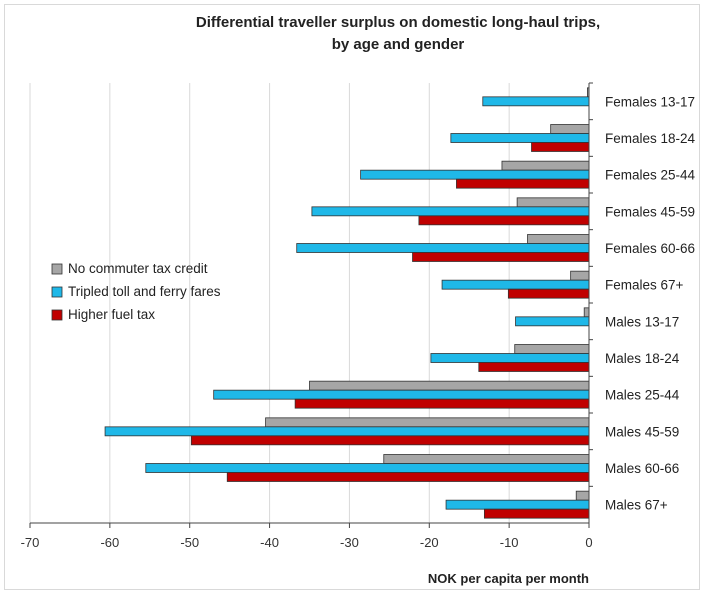 The width and height of the screenshot is (706, 594). What do you see at coordinates (144, 291) in the screenshot?
I see `legend-label: Tripled toll and ferry fares` at bounding box center [144, 291].